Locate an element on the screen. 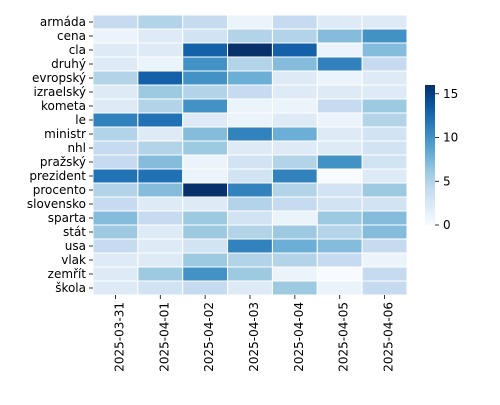 This screenshot has height=405, width=500. colorbar-tick-label: 5 is located at coordinates (447, 181).